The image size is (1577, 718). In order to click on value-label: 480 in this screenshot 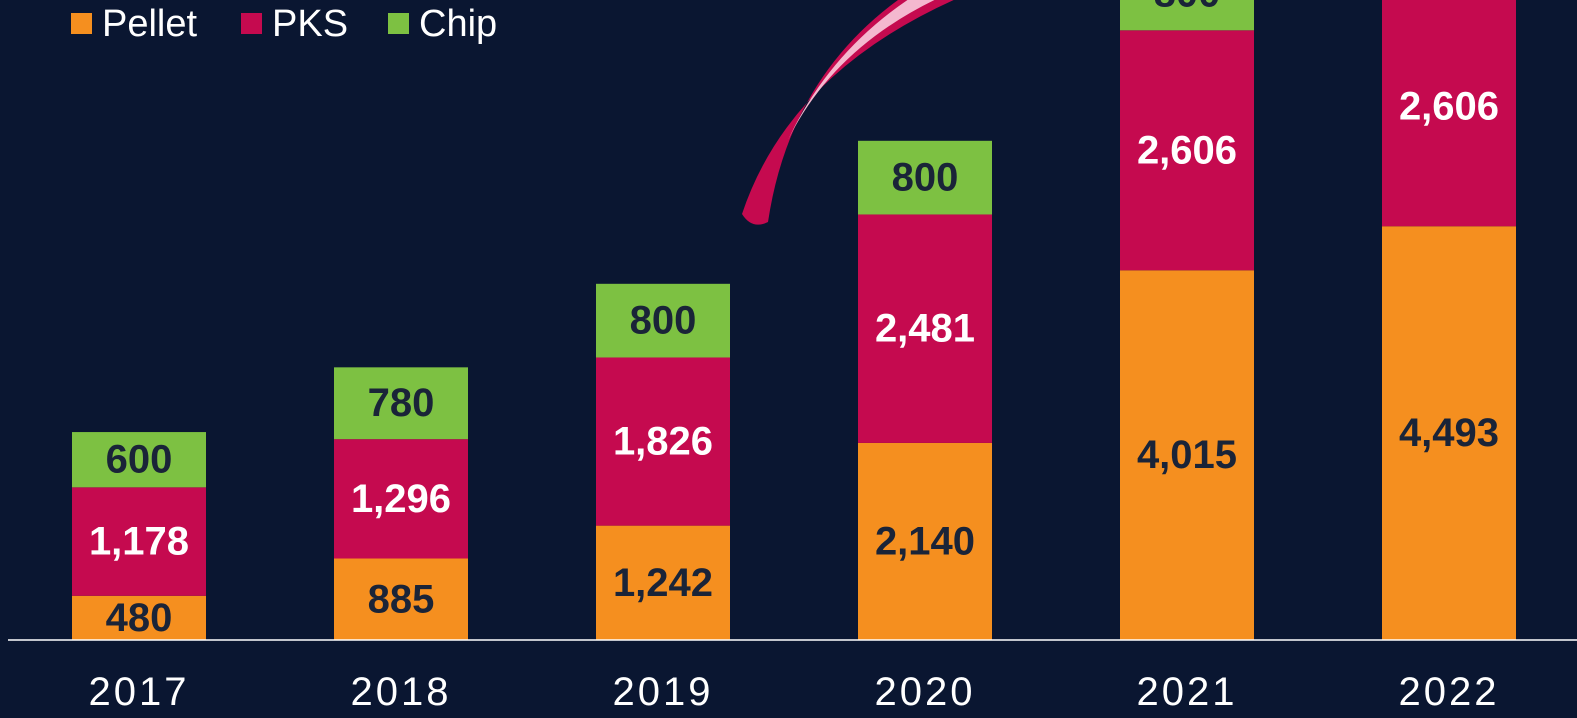, I will do `click(139, 618)`.